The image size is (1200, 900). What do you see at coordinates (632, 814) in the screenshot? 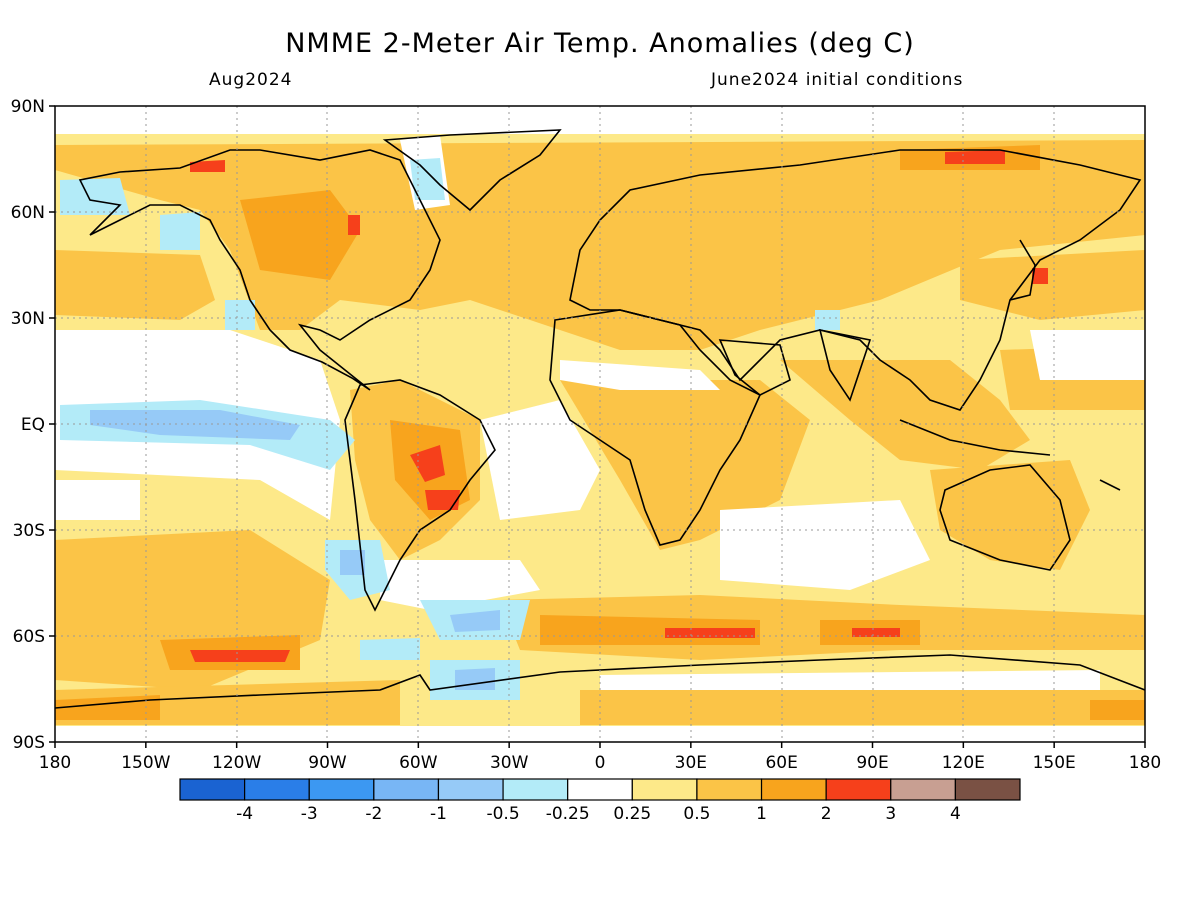
I see `colorbar-label: 0.25` at bounding box center [632, 814].